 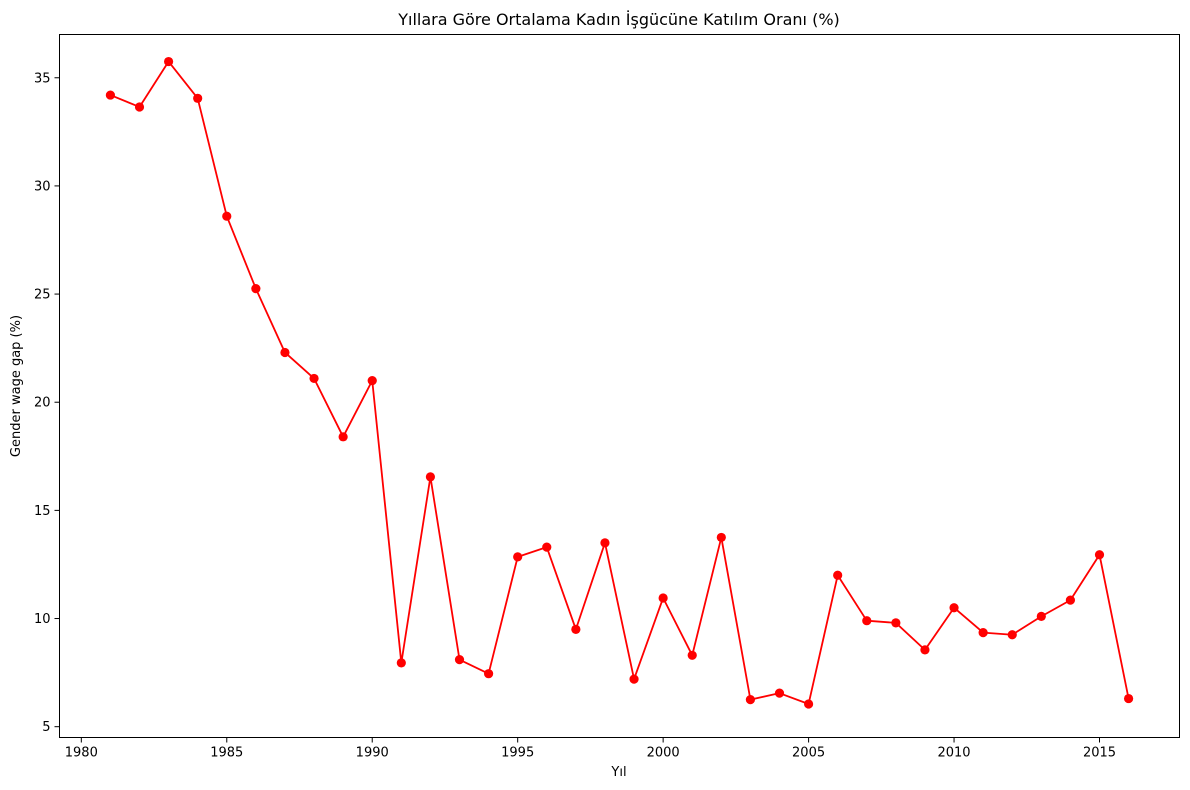 I want to click on y-tick-label: 10, so click(x=42, y=619).